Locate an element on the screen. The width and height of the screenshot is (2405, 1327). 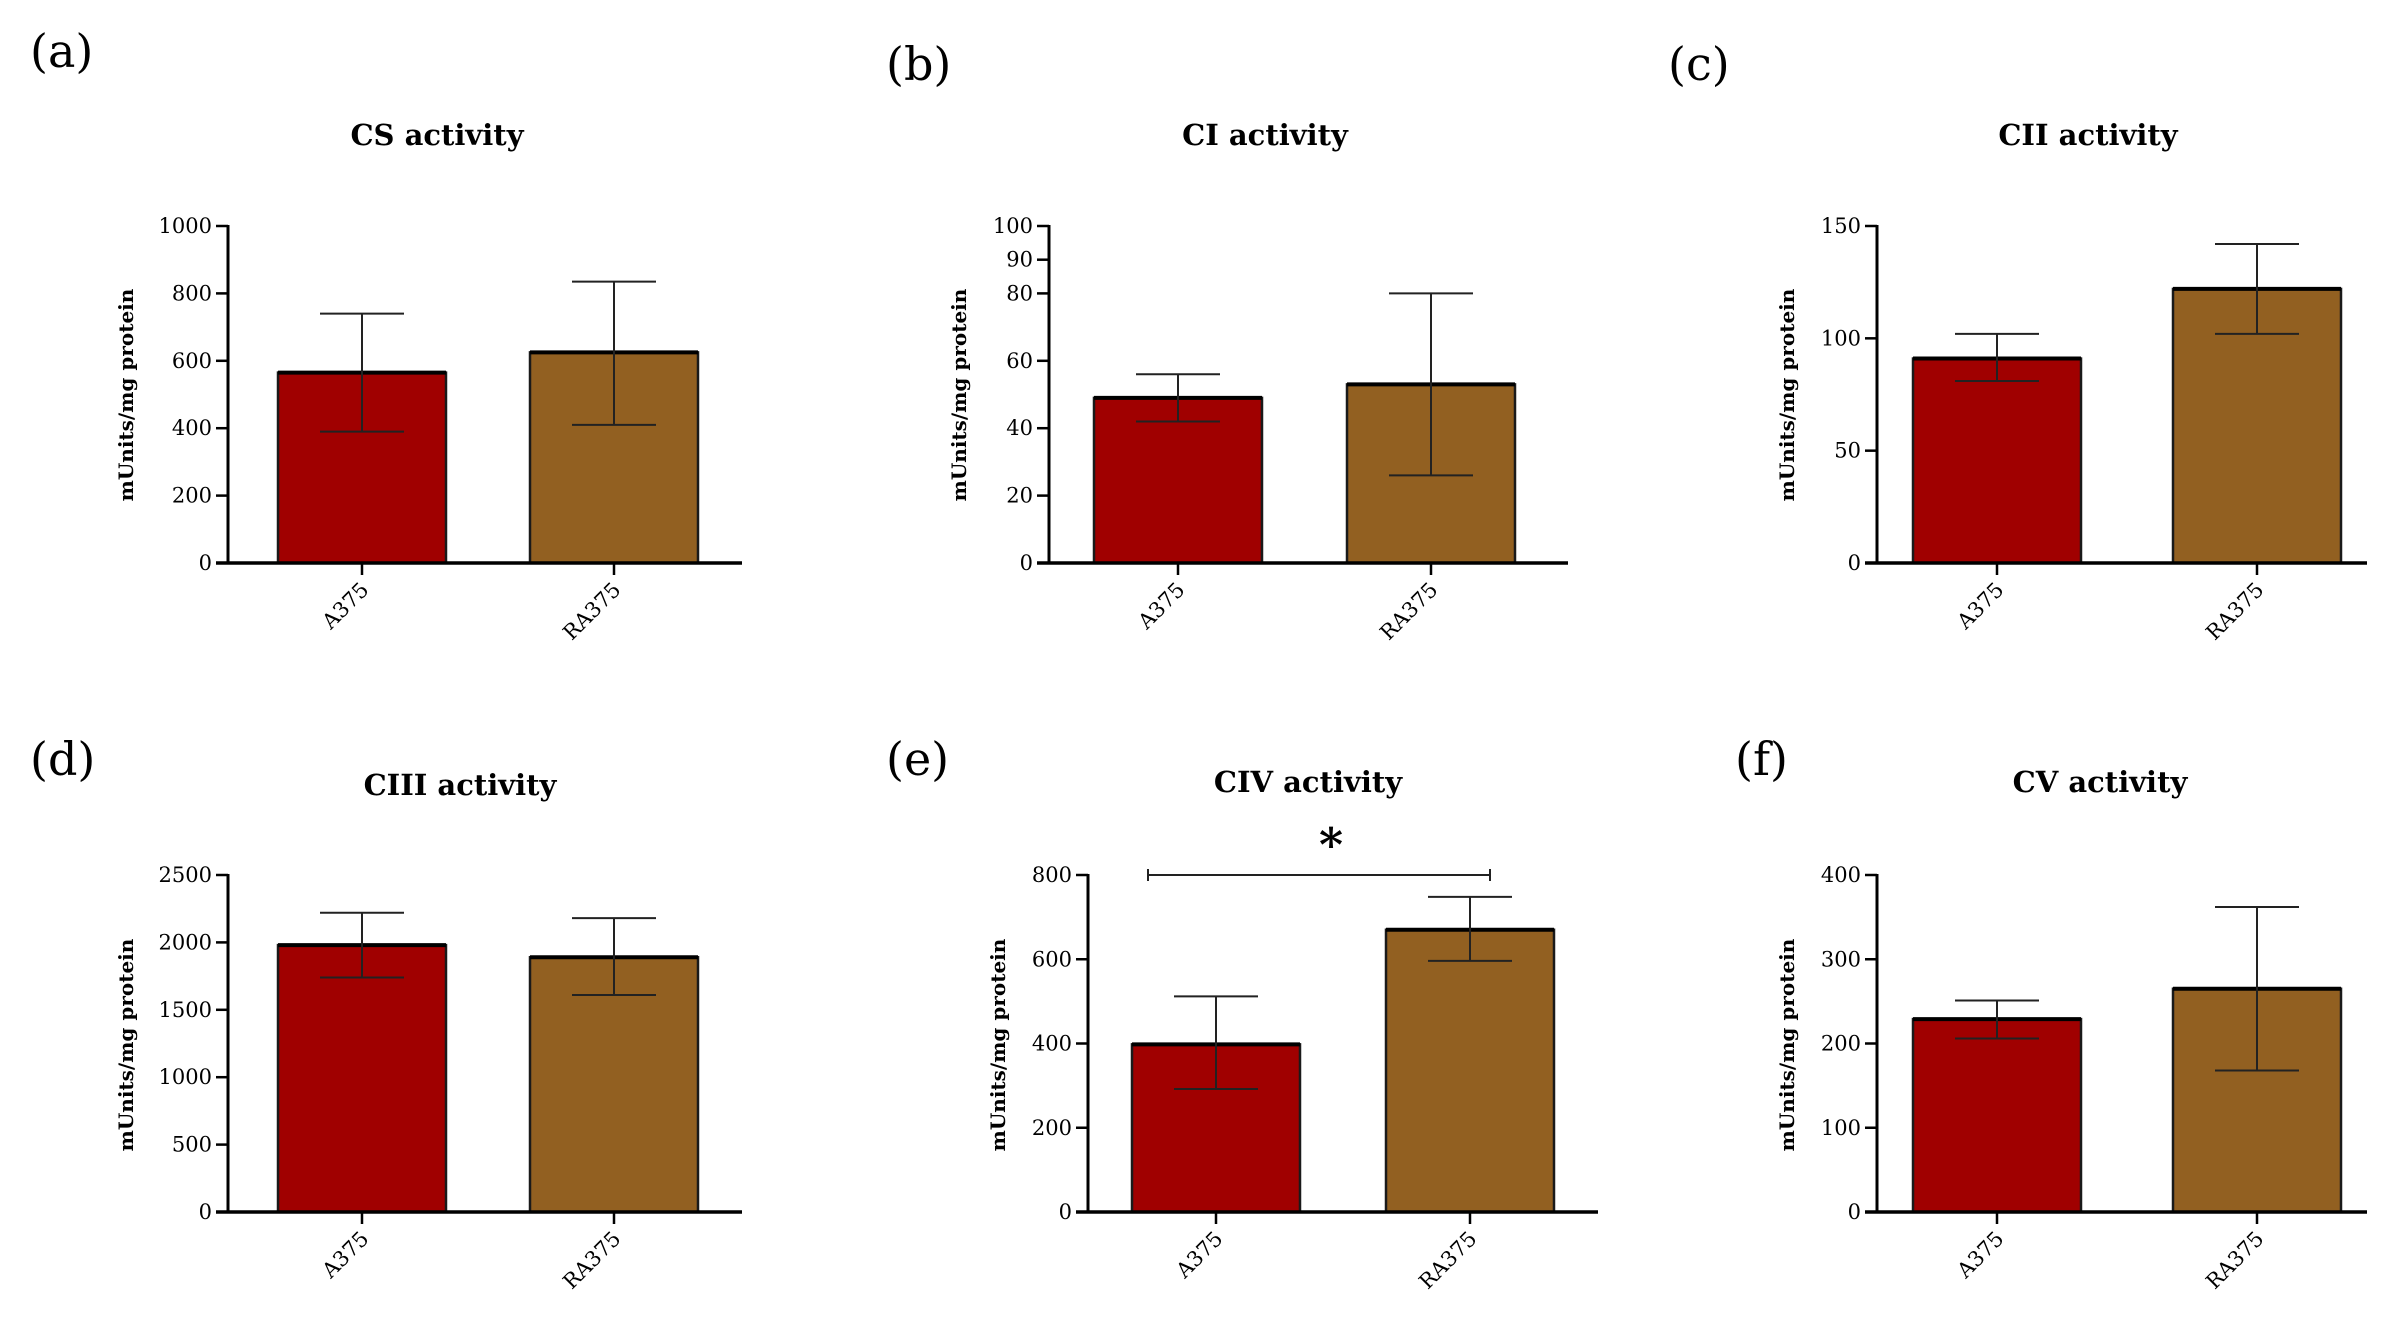
panel-letter: (c) is located at coordinates (1699, 64).